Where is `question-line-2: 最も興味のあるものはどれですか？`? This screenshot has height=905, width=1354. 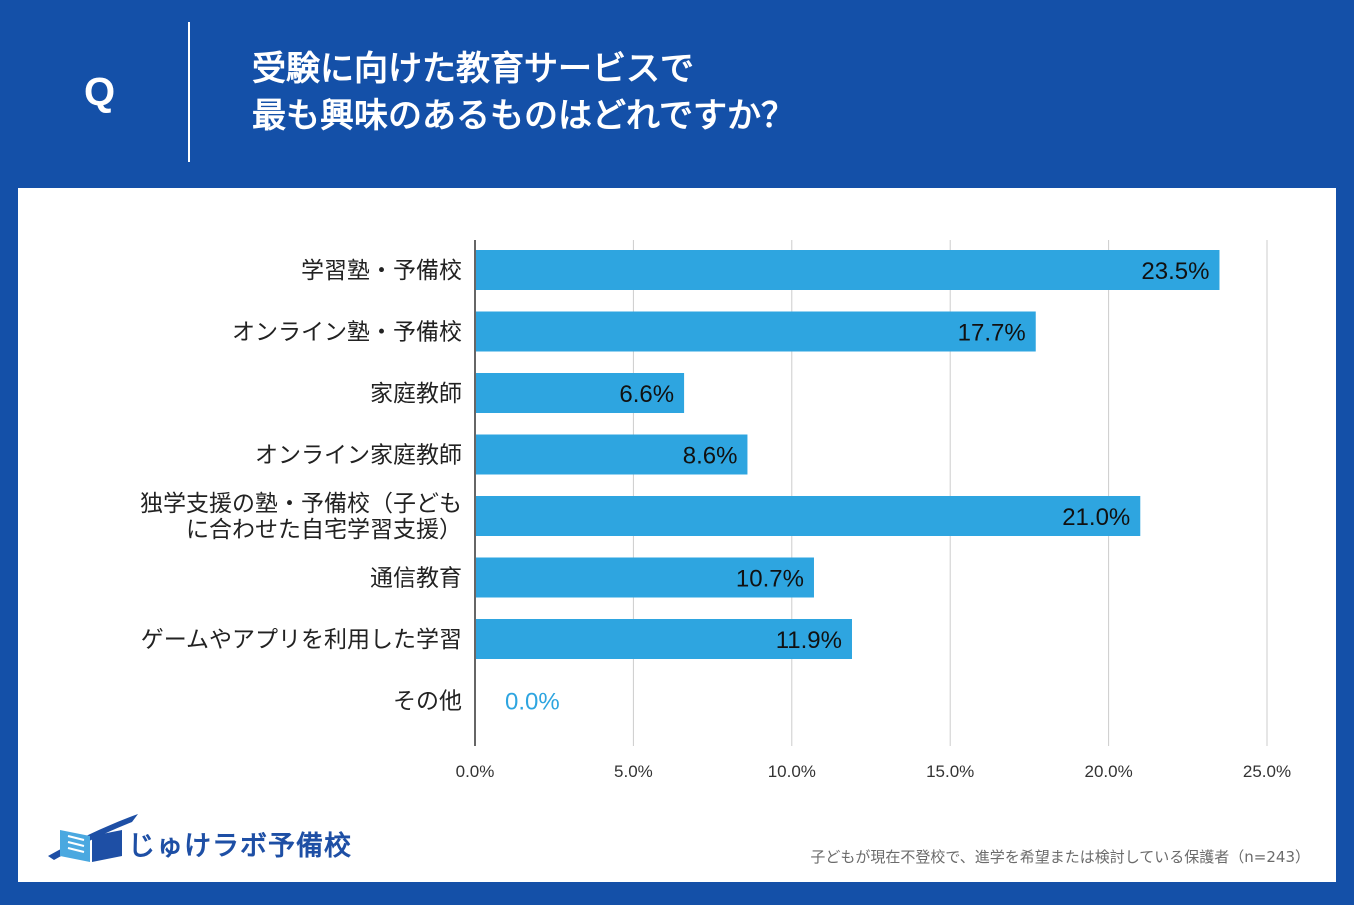
question-line-2: 最も興味のあるものはどれですか？ is located at coordinates (523, 116).